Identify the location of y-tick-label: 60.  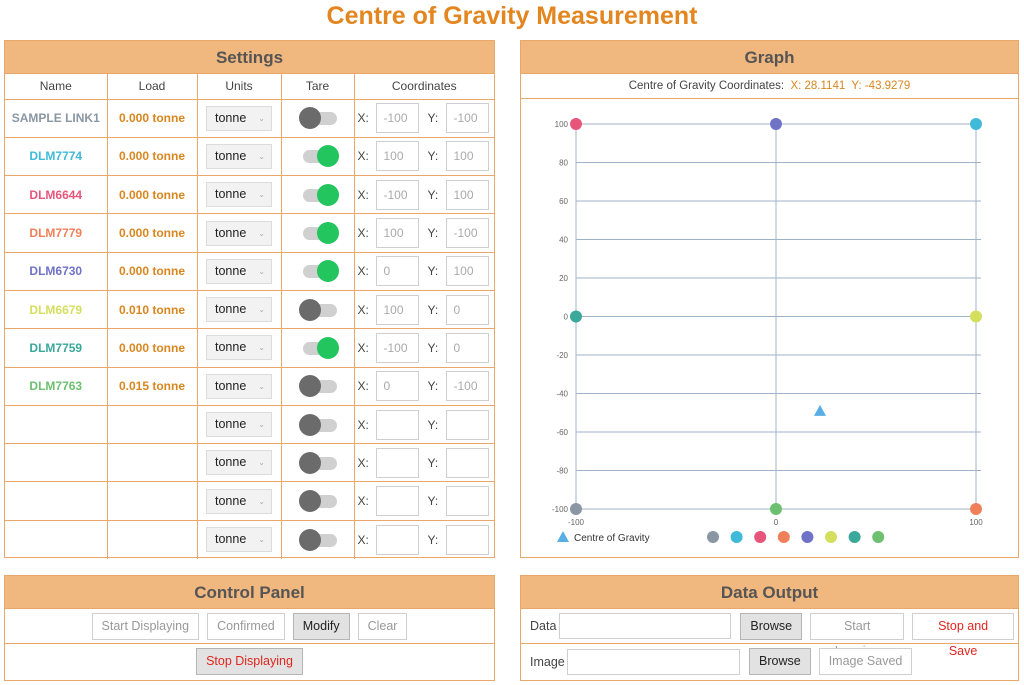
(563, 201).